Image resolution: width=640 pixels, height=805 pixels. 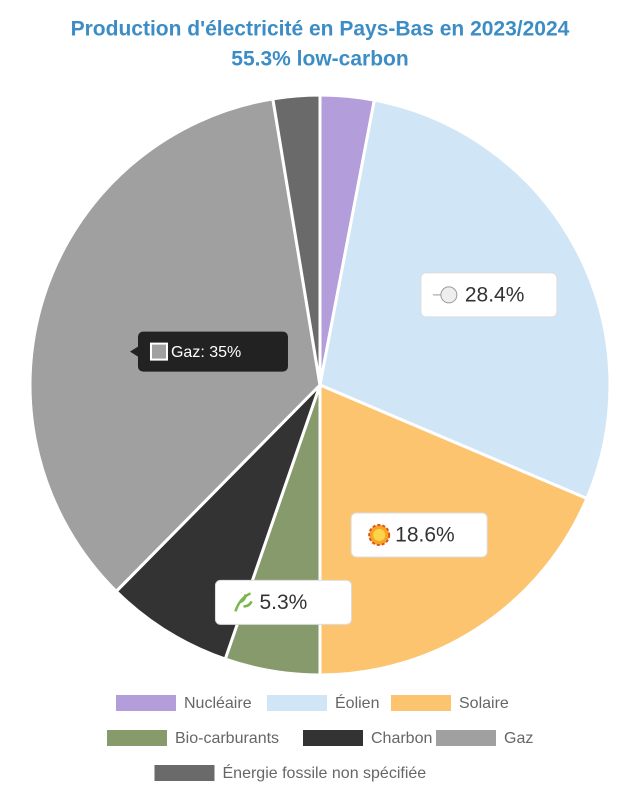 I want to click on legend-label: Bio-carburants, so click(x=227, y=738).